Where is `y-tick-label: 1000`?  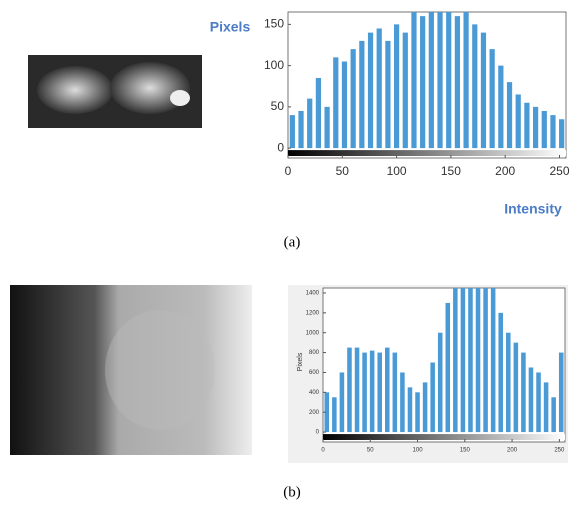
y-tick-label: 1000 is located at coordinates (313, 333).